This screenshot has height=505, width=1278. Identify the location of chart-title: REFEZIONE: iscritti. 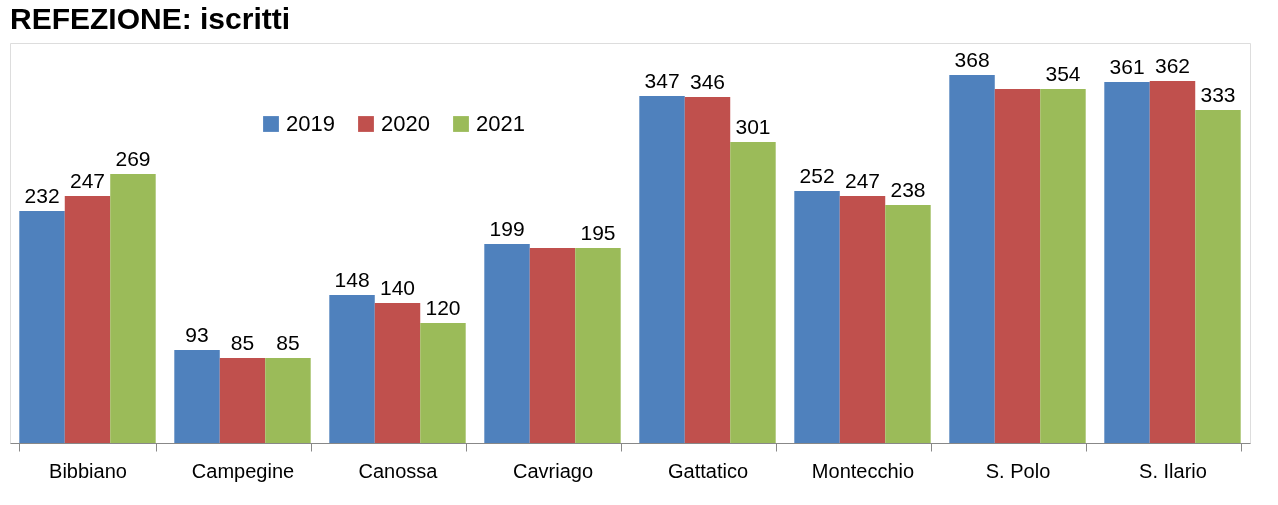
(150, 18).